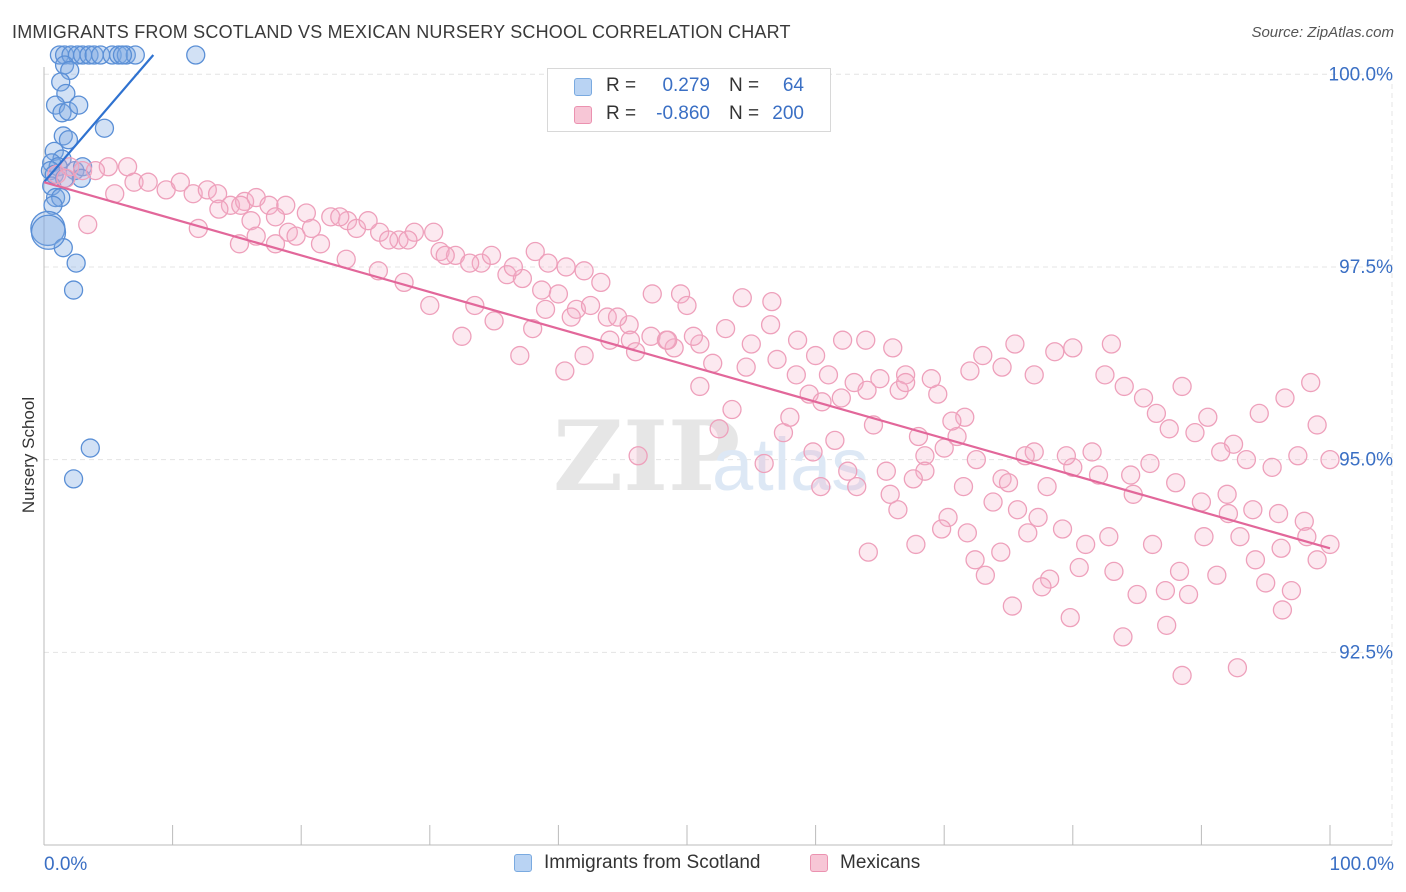 The width and height of the screenshot is (1406, 892). What do you see at coordinates (1366, 267) in the screenshot?
I see `y-tick-label: 97.5%` at bounding box center [1366, 267].